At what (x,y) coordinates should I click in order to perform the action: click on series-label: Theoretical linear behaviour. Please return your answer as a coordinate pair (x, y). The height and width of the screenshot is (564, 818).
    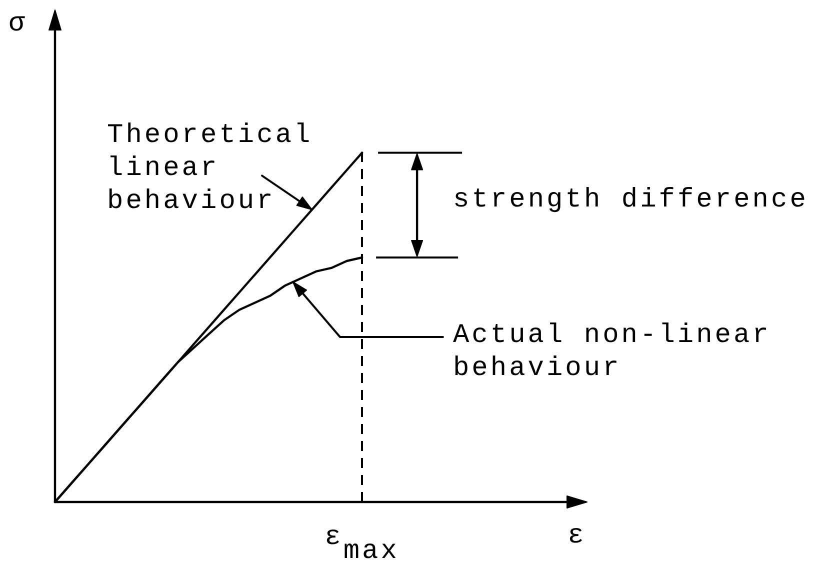
    Looking at the image, I should click on (210, 169).